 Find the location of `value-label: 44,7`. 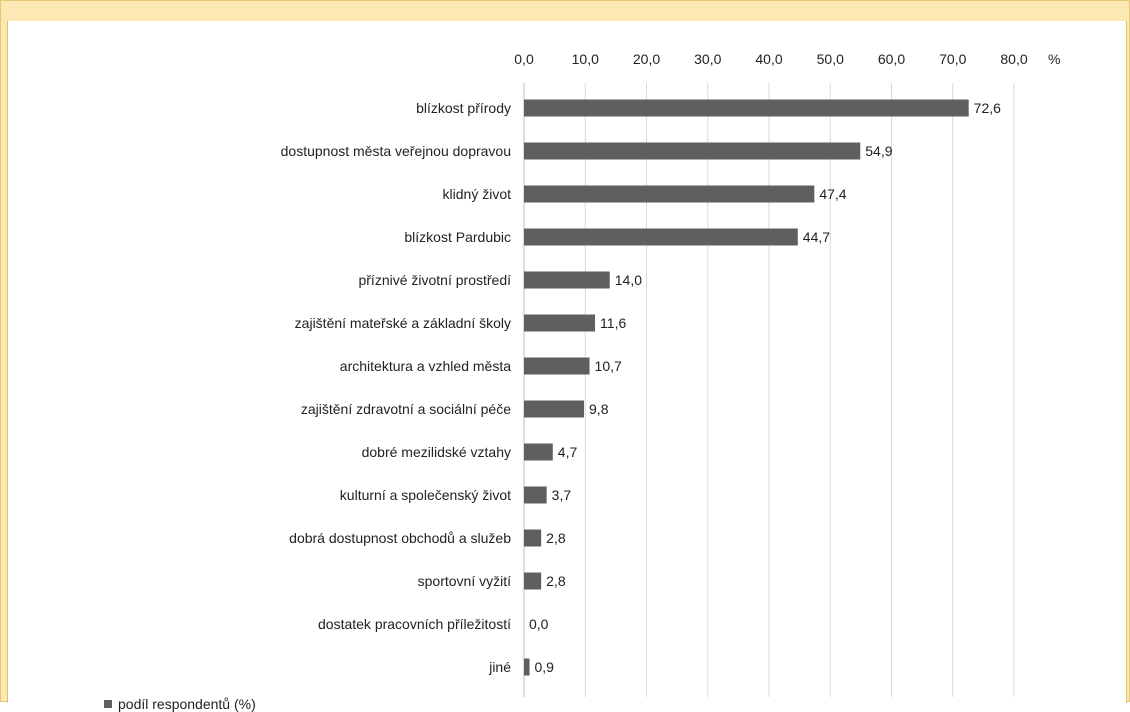

value-label: 44,7 is located at coordinates (816, 237).